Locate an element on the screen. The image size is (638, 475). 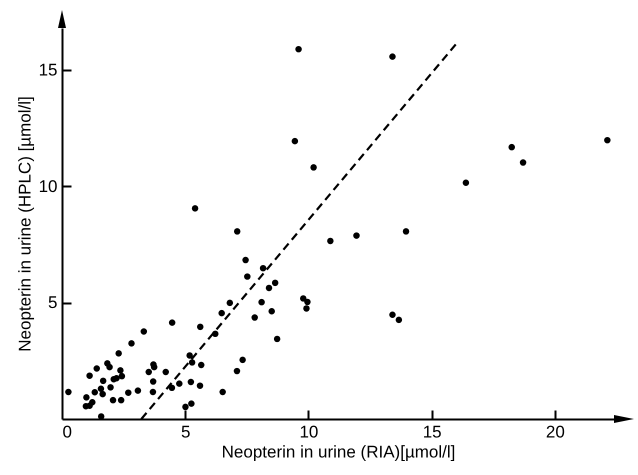
y-tick-label: 15 is located at coordinates (48, 70).